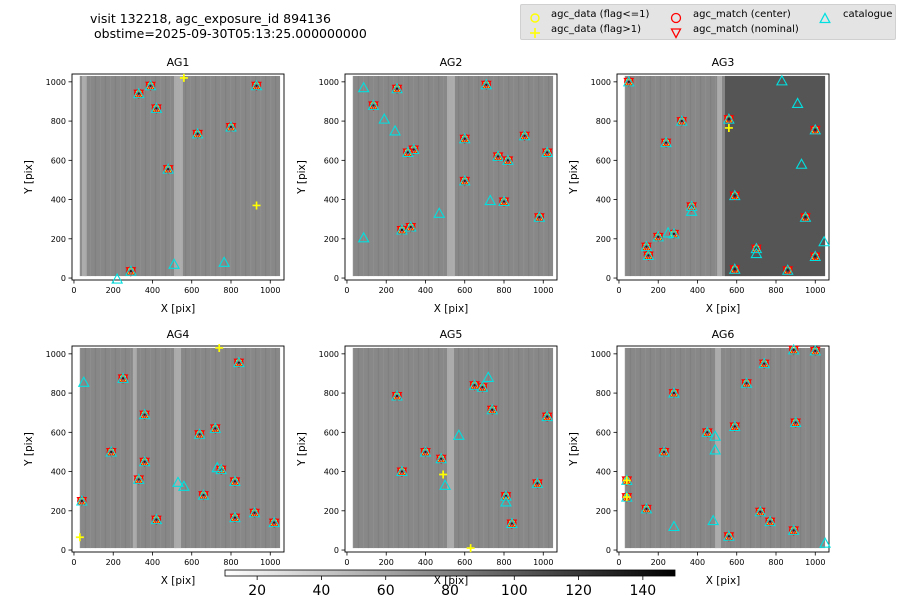 The image size is (900, 600). I want to click on panel-title: AG4, so click(178, 334).